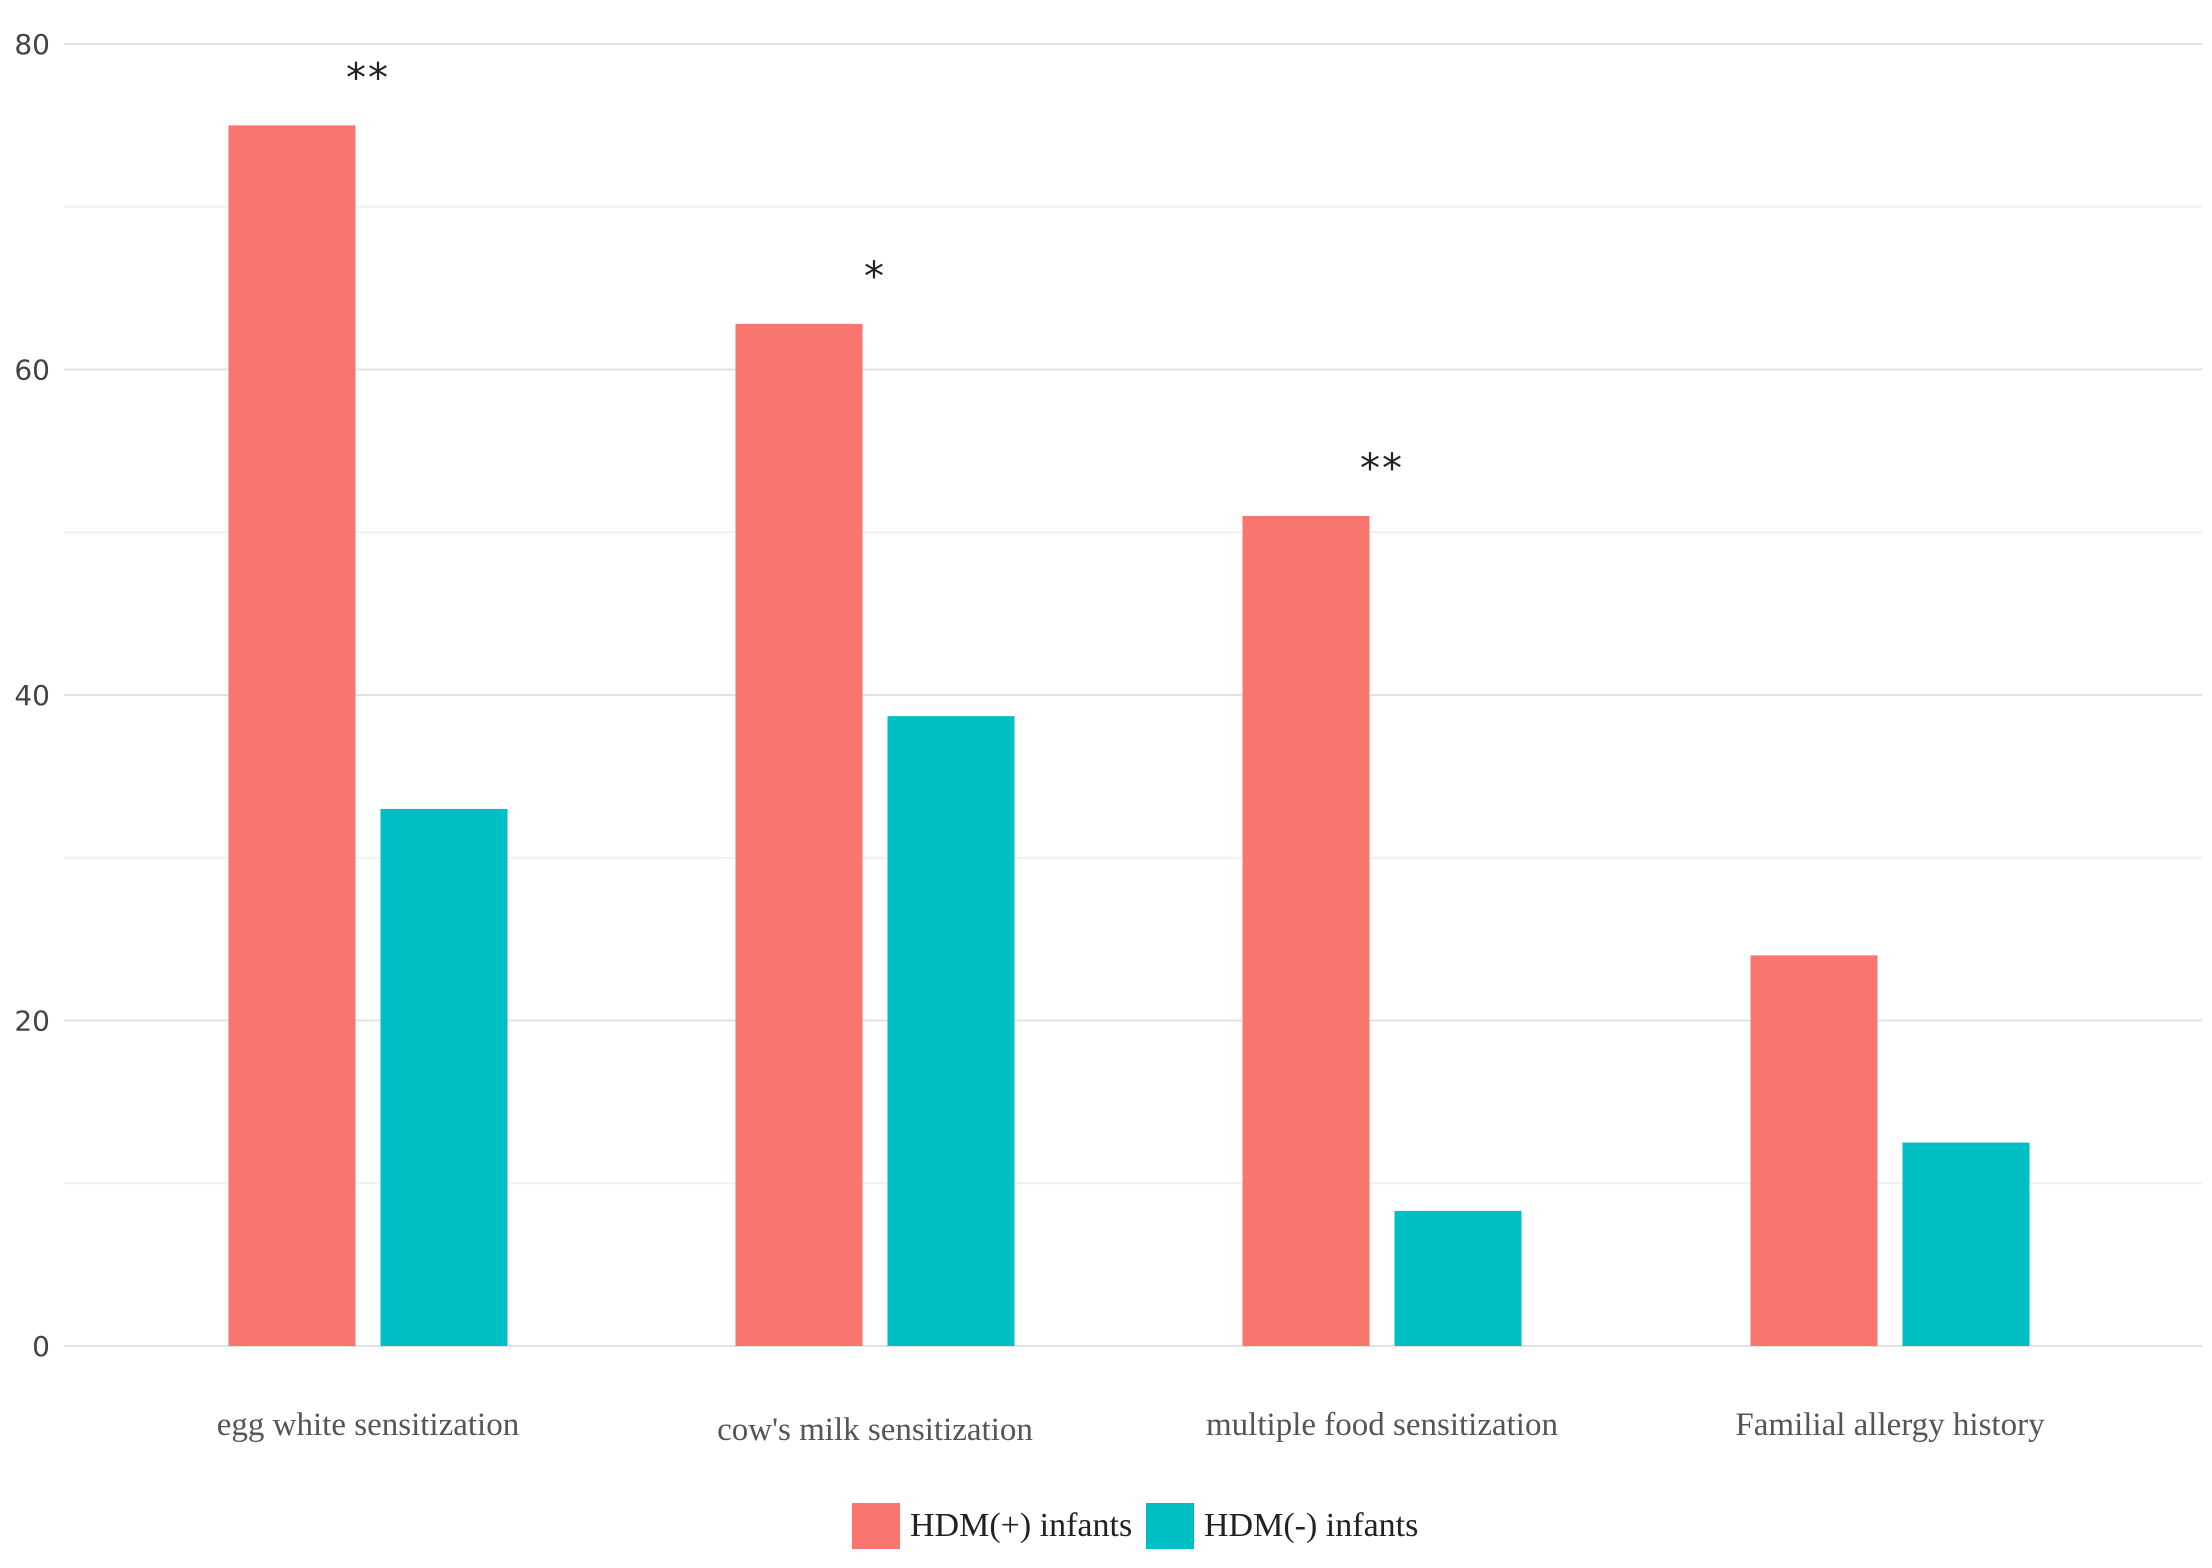 The height and width of the screenshot is (1568, 2212). Describe the element at coordinates (875, 277) in the screenshot. I see `significance-marker: *` at that location.